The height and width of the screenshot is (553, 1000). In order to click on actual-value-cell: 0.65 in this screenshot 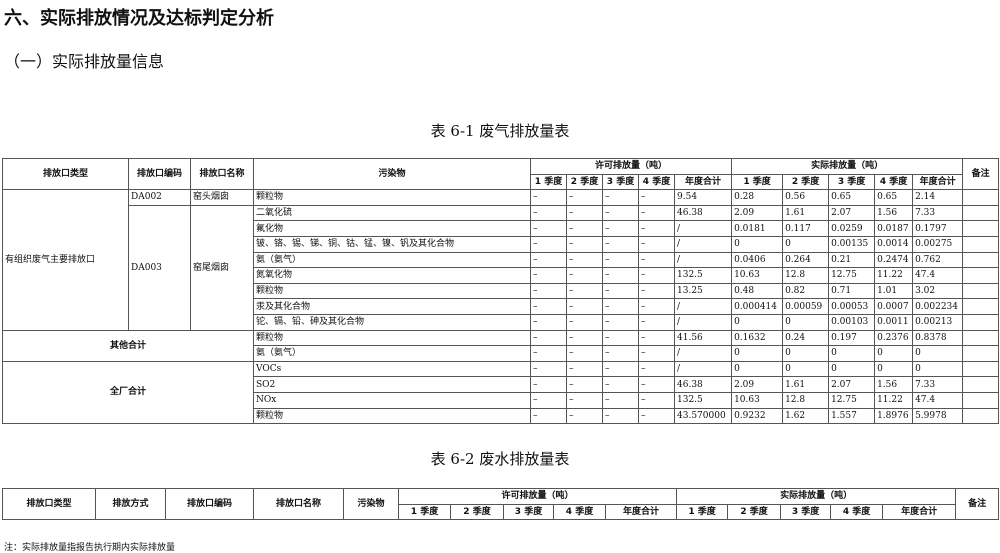, I will do `click(852, 197)`.